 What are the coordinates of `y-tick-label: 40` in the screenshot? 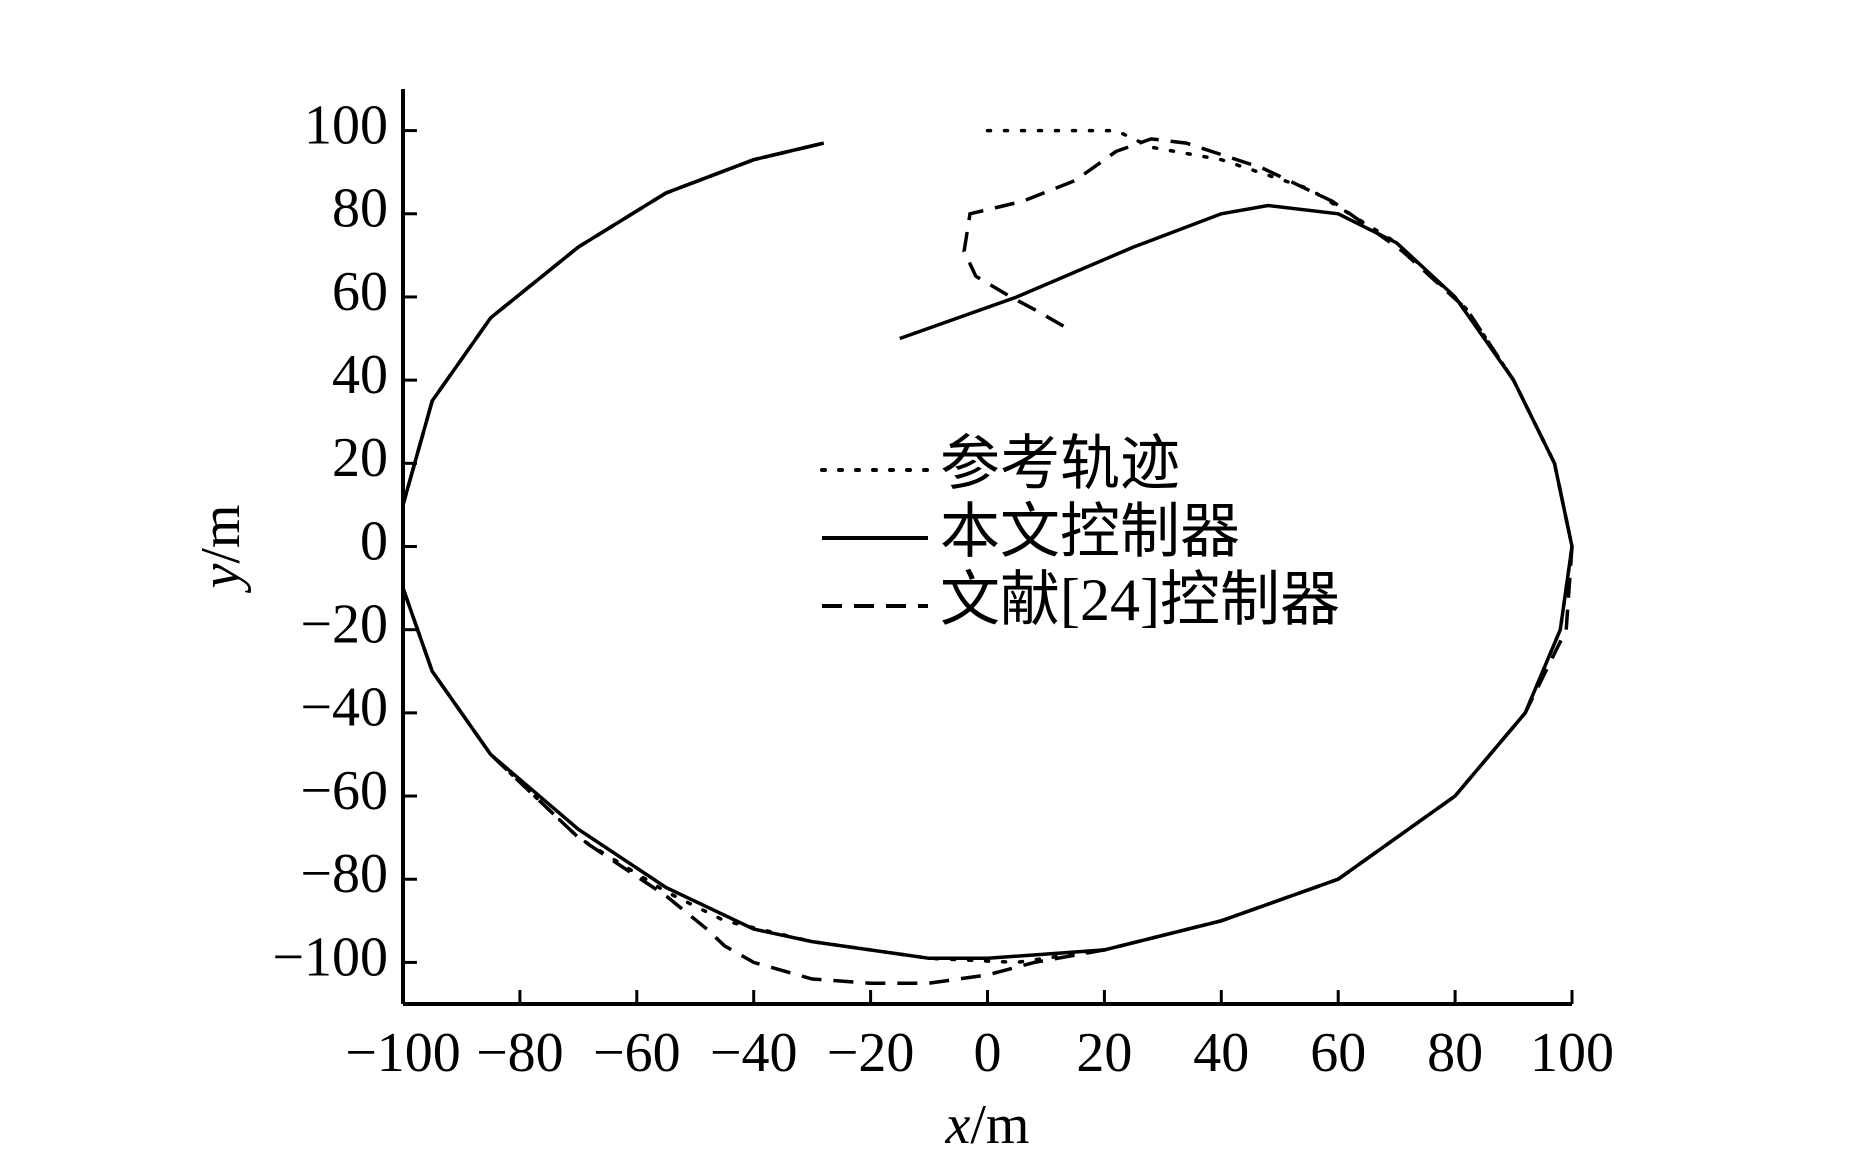 It's located at (360, 375).